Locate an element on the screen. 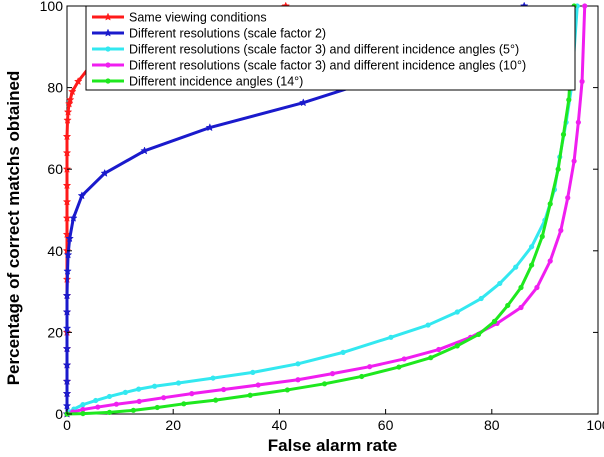 The image size is (604, 457). x-tick-label: 100 is located at coordinates (595, 425).